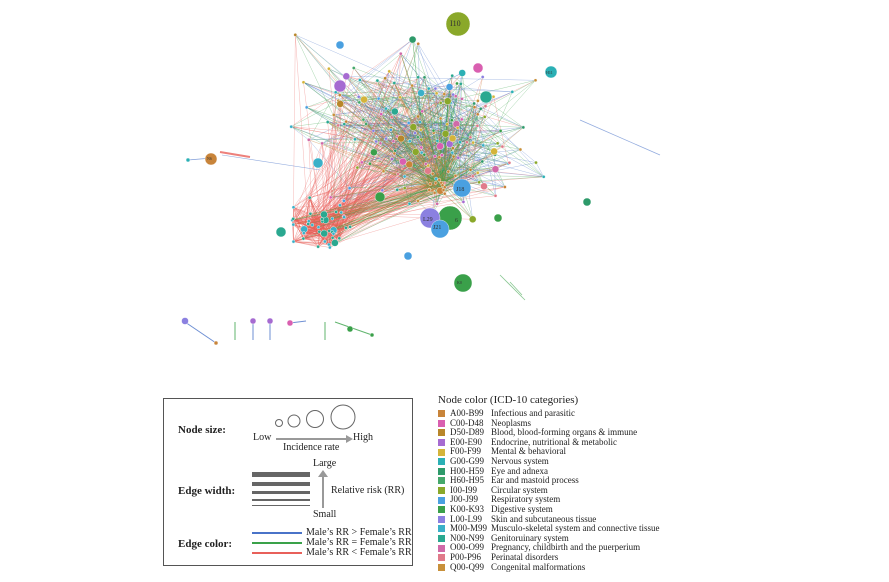 The image size is (889, 582). Describe the element at coordinates (467, 480) in the screenshot. I see `category-code: H60-H95` at that location.